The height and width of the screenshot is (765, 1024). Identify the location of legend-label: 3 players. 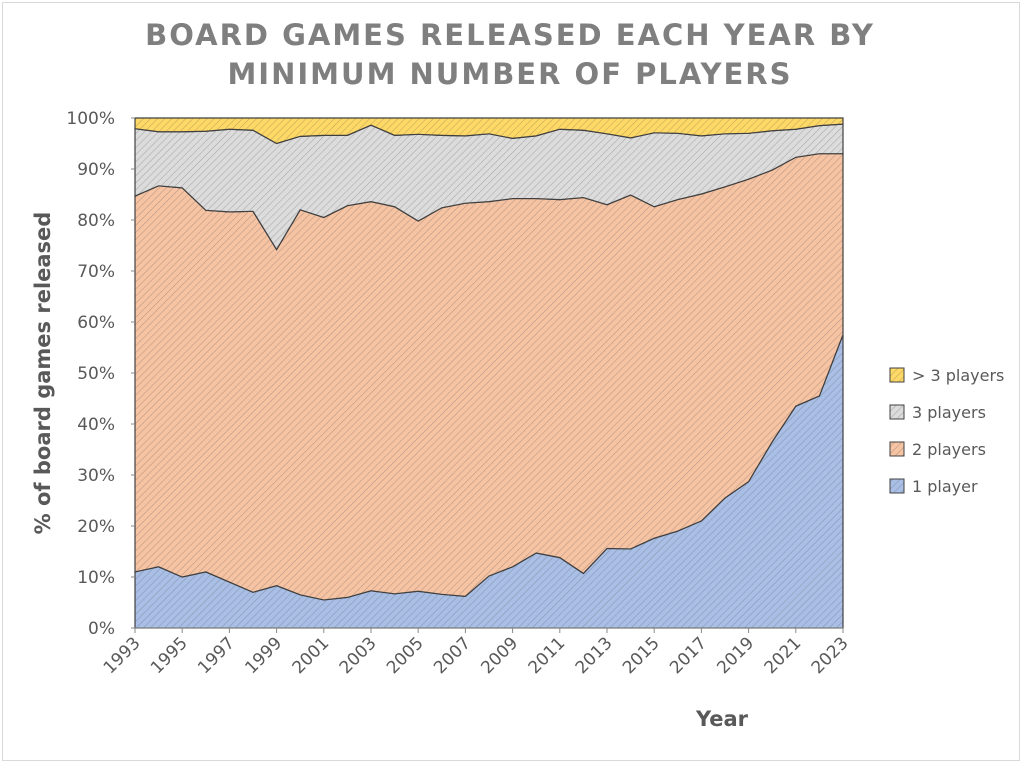
(949, 412).